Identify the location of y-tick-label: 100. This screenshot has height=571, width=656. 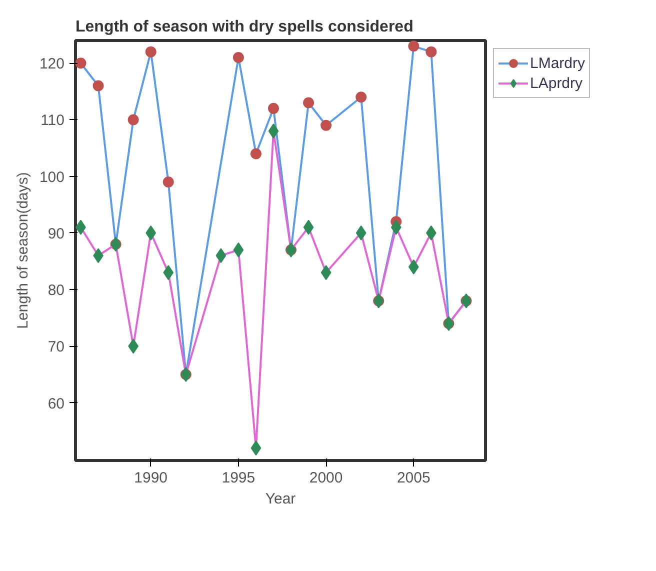
(52, 177).